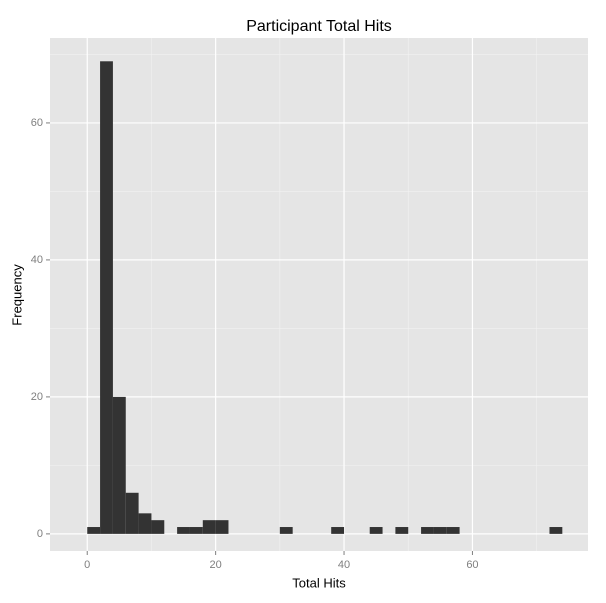 The width and height of the screenshot is (606, 603). Describe the element at coordinates (37, 123) in the screenshot. I see `y-tick-label: 60` at that location.